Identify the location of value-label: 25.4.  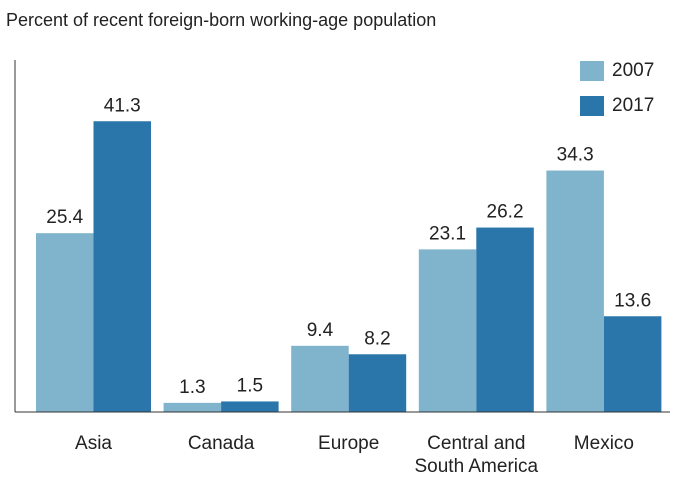
(64, 217).